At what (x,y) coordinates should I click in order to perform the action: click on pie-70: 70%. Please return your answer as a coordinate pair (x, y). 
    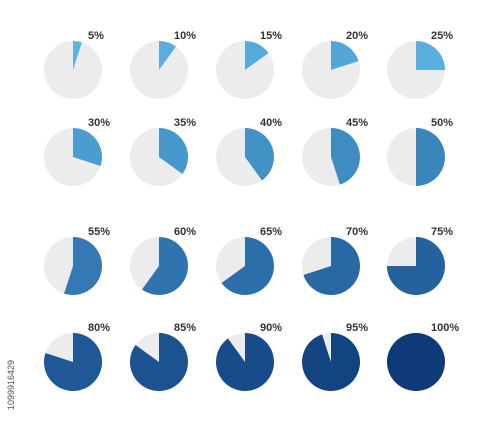
    Looking at the image, I should click on (335, 261).